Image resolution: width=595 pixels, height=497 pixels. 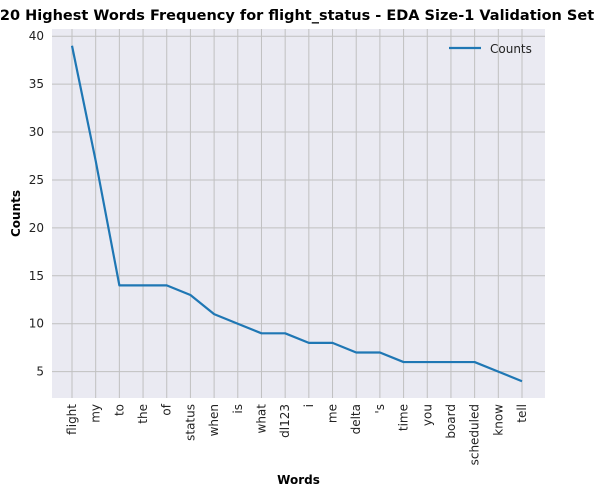 What do you see at coordinates (511, 49) in the screenshot?
I see `legend-entry-counts: Counts` at bounding box center [511, 49].